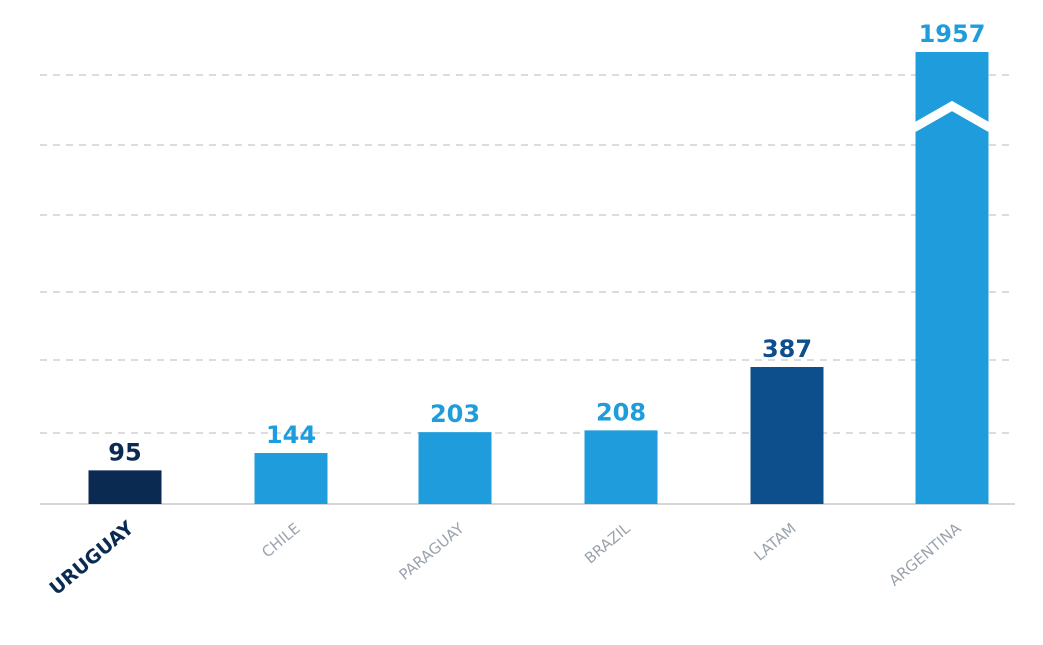 The image size is (1043, 645). I want to click on category-label-uruguay: URUGUAY, so click(91, 558).